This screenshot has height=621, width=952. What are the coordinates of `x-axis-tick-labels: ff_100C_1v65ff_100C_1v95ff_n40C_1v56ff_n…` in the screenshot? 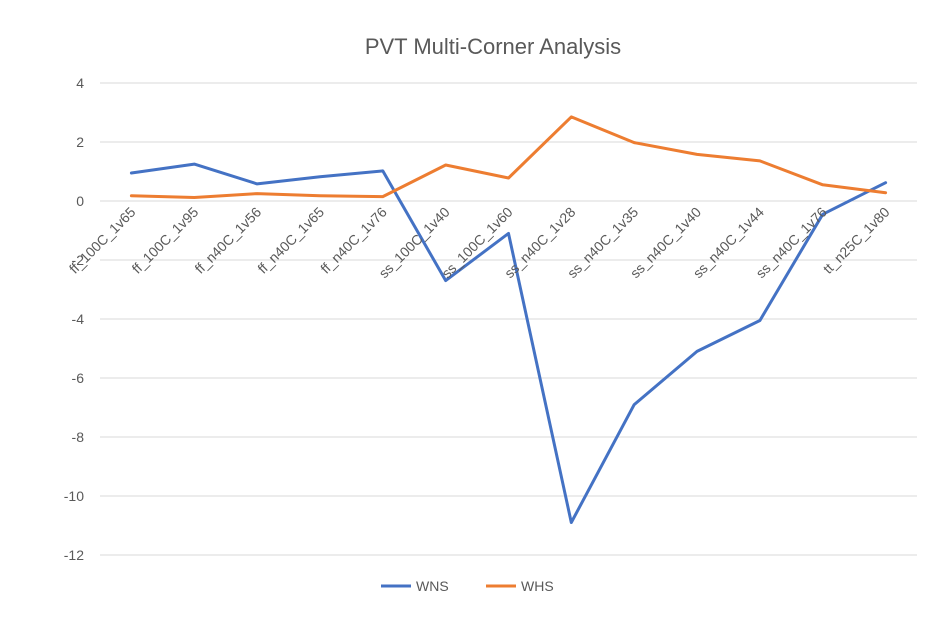 It's located at (479, 243).